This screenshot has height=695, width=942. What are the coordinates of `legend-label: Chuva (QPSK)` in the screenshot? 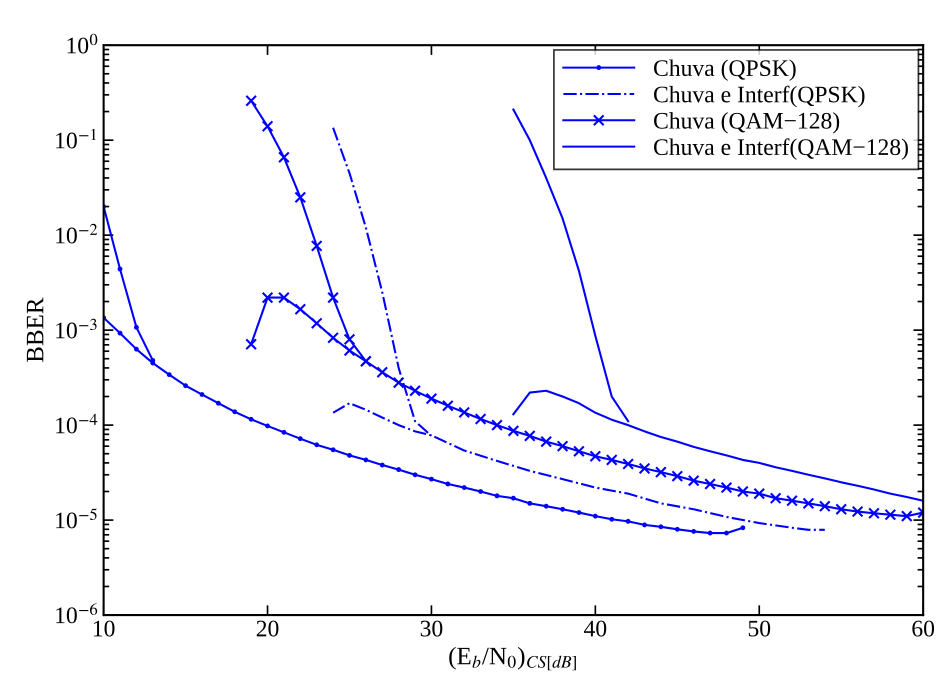 It's located at (725, 70).